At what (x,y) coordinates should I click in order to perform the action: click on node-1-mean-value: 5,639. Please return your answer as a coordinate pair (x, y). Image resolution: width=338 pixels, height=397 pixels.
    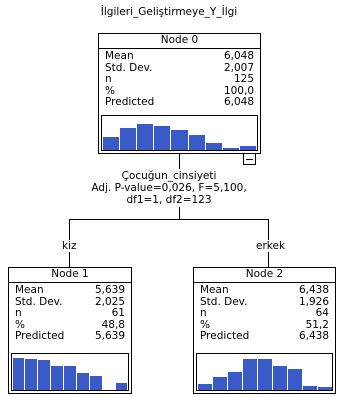
    Looking at the image, I should click on (109, 290).